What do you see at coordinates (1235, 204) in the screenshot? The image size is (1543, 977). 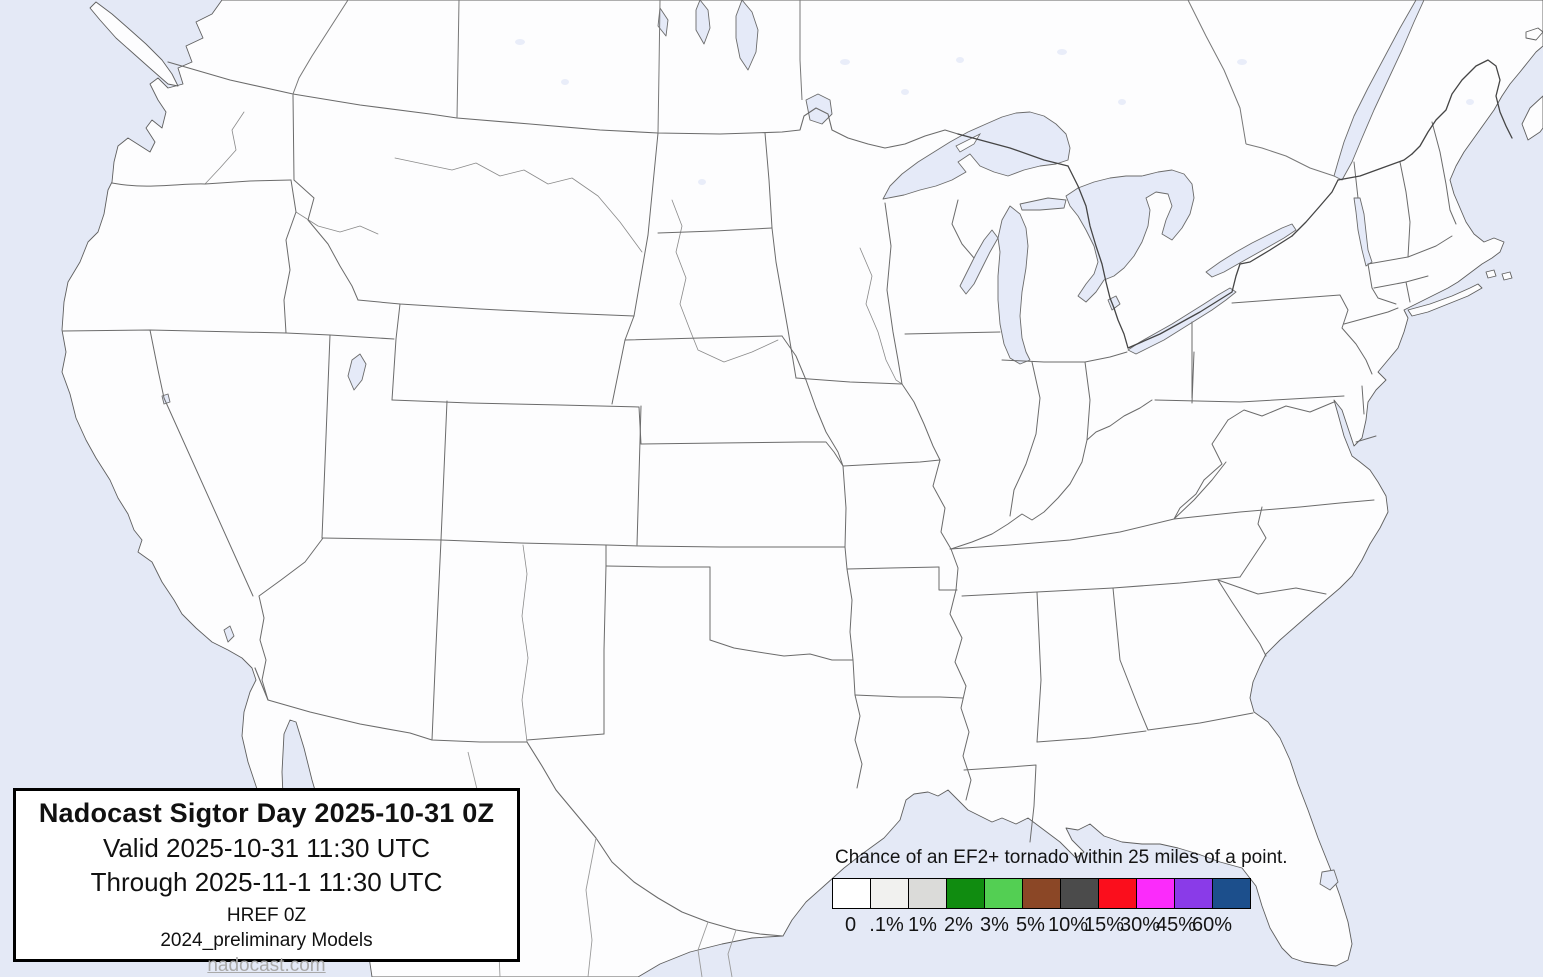 I see `border-river-segments` at bounding box center [1235, 204].